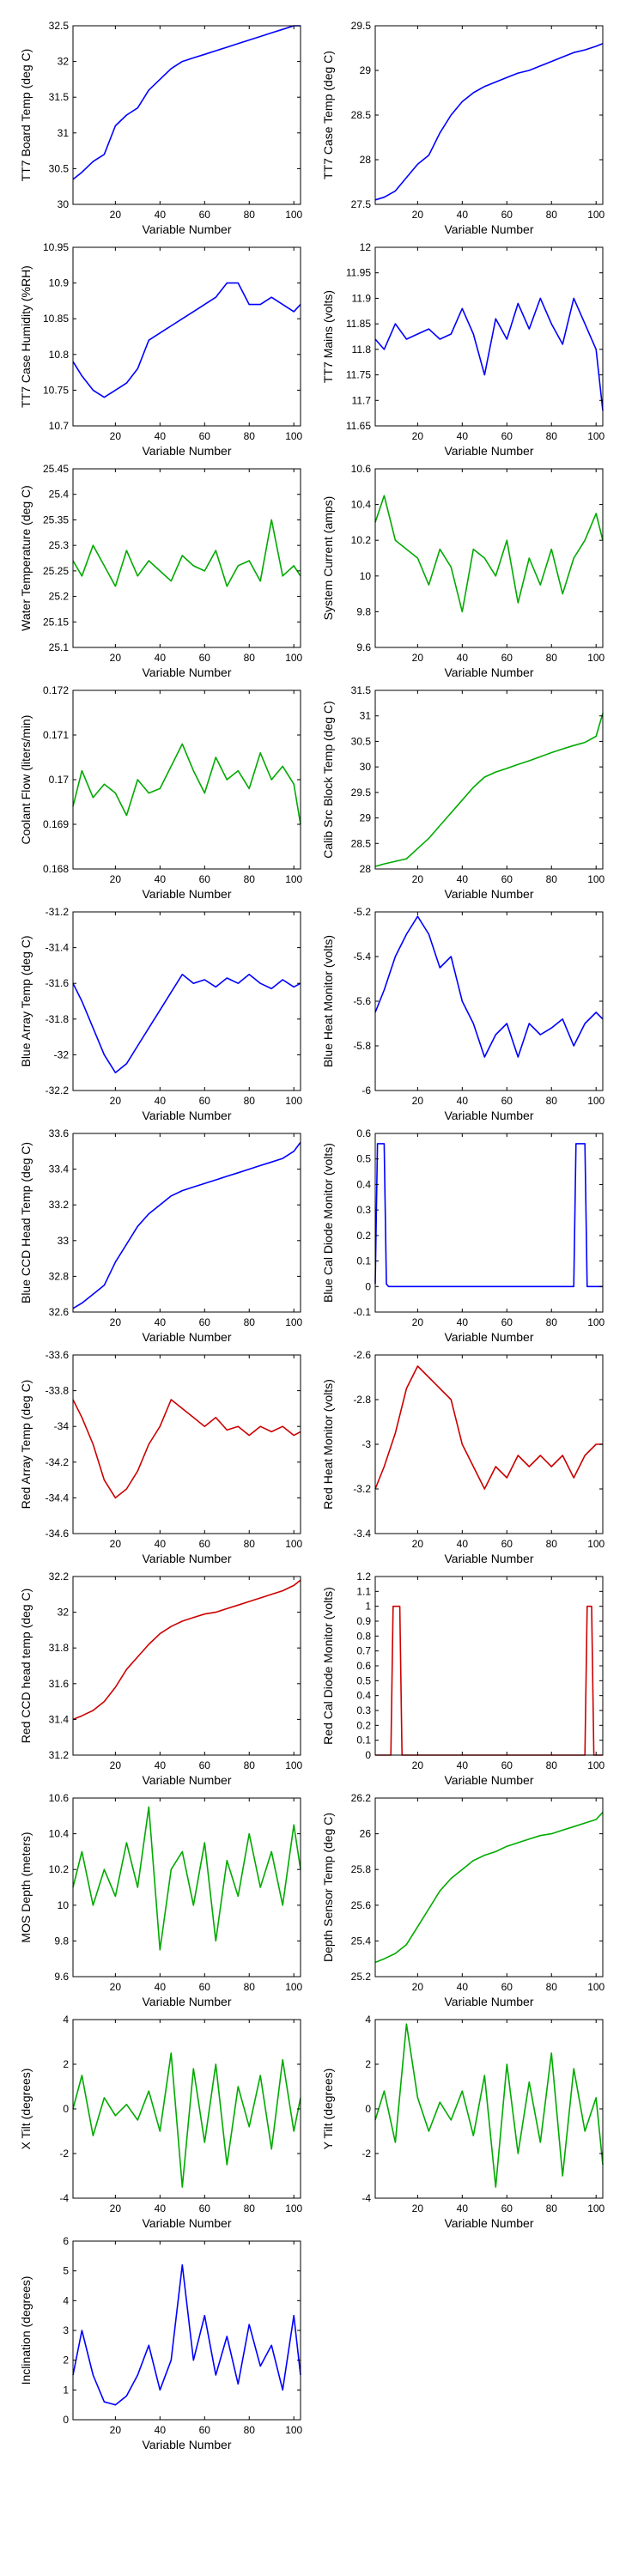 This screenshot has width=644, height=2576. What do you see at coordinates (328, 1444) in the screenshot?
I see `y-axis-label-13: Red Heat Monitor (volts)` at bounding box center [328, 1444].